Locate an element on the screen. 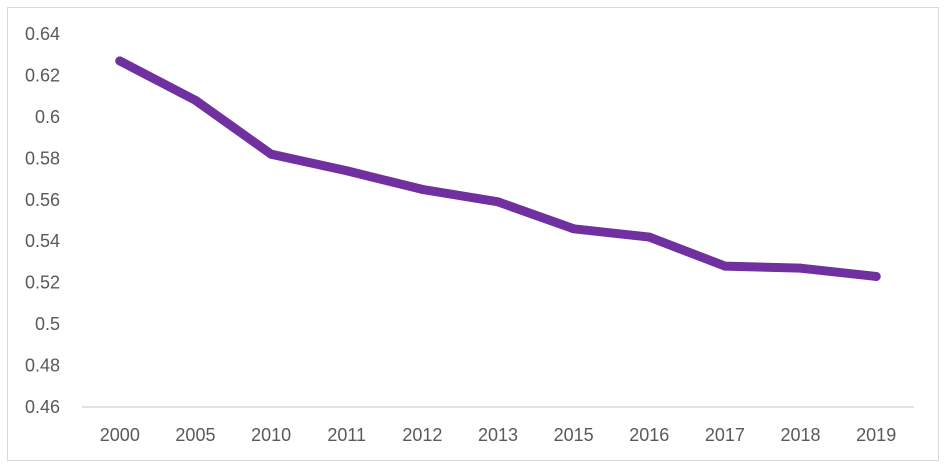 This screenshot has width=948, height=470. x-tick-label: 2012 is located at coordinates (422, 435).